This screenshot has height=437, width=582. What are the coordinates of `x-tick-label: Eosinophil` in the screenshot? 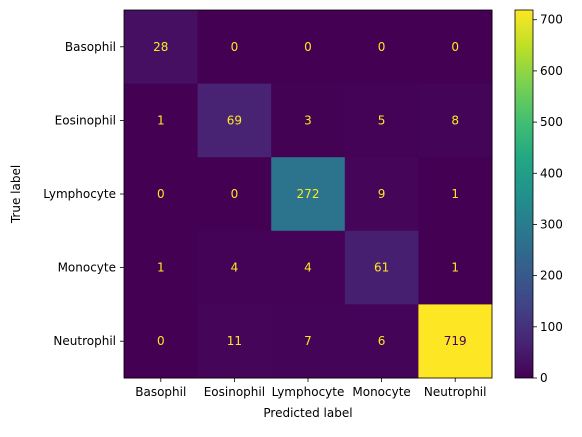 It's located at (234, 392).